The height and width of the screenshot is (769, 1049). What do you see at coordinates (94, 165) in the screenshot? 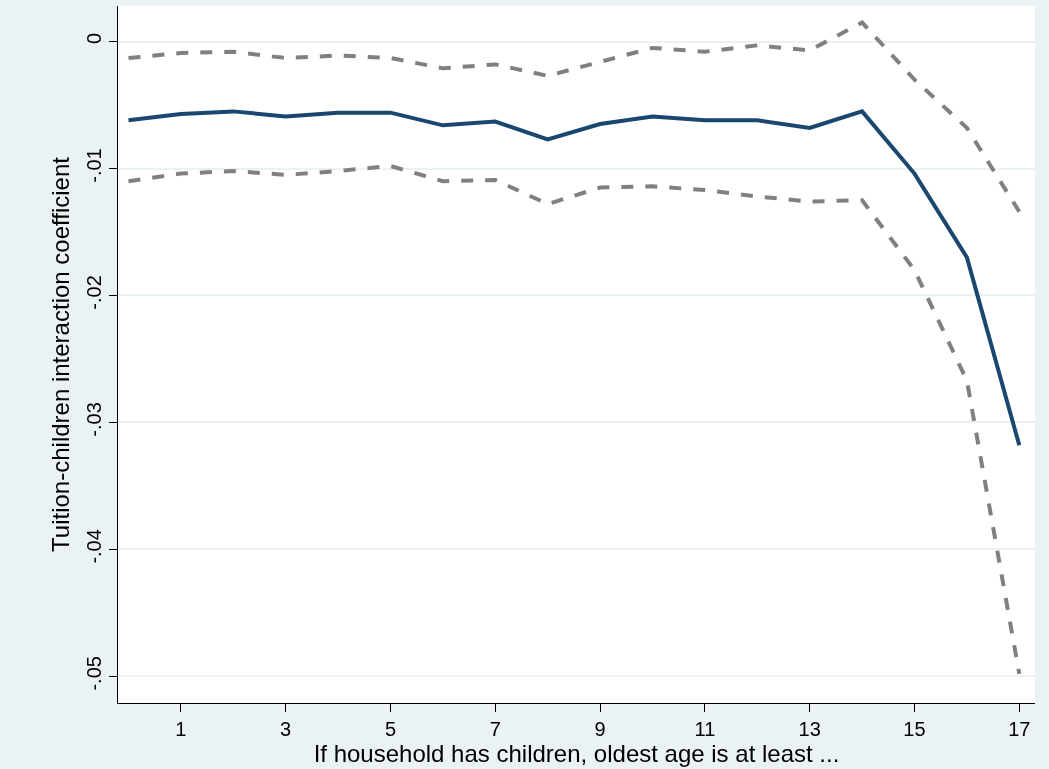
I see `y-tick-label: -.01` at bounding box center [94, 165].